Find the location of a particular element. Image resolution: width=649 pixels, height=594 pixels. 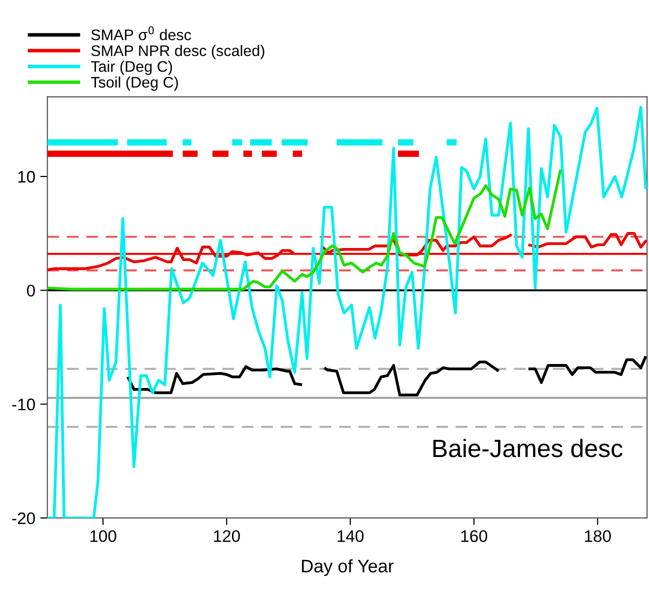

legend-label: SMAP σ$^{0}$ desc is located at coordinates (141, 33).